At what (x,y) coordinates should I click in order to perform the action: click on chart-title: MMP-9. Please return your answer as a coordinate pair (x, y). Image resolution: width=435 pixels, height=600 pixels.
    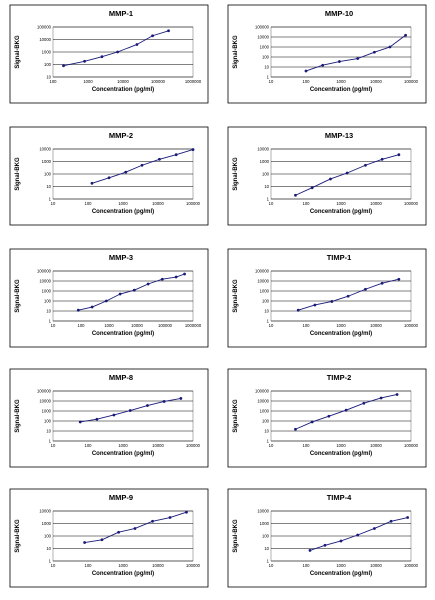
    Looking at the image, I should click on (121, 497).